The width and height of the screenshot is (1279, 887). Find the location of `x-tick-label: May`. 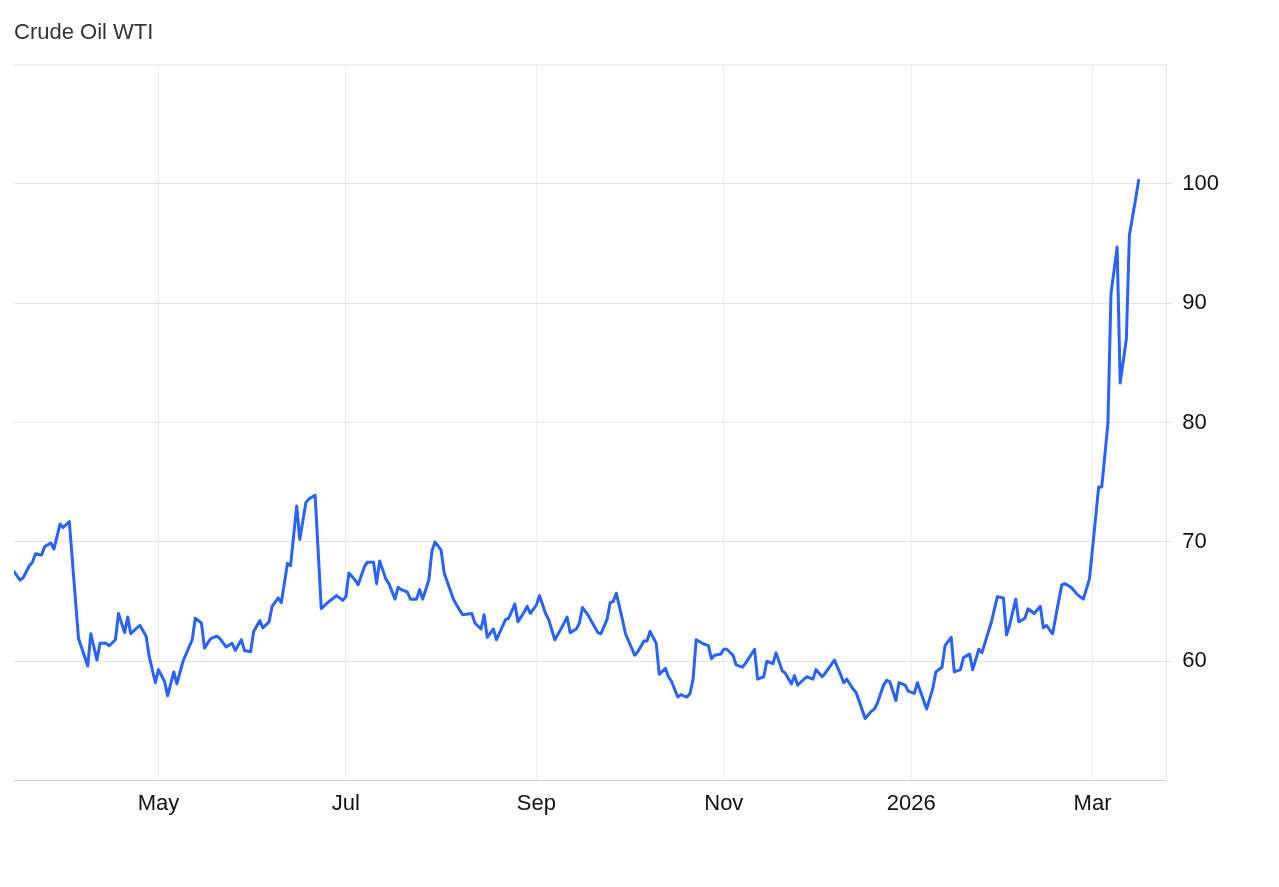

x-tick-label: May is located at coordinates (158, 802).